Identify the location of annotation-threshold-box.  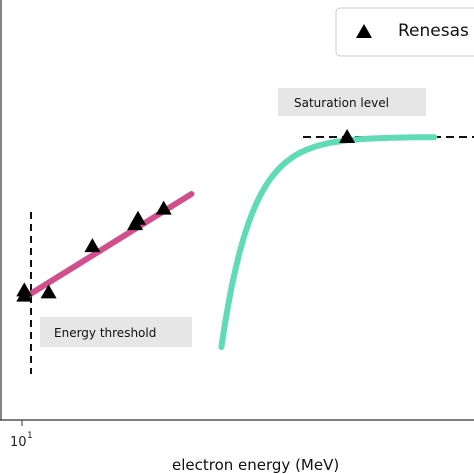
(116, 332).